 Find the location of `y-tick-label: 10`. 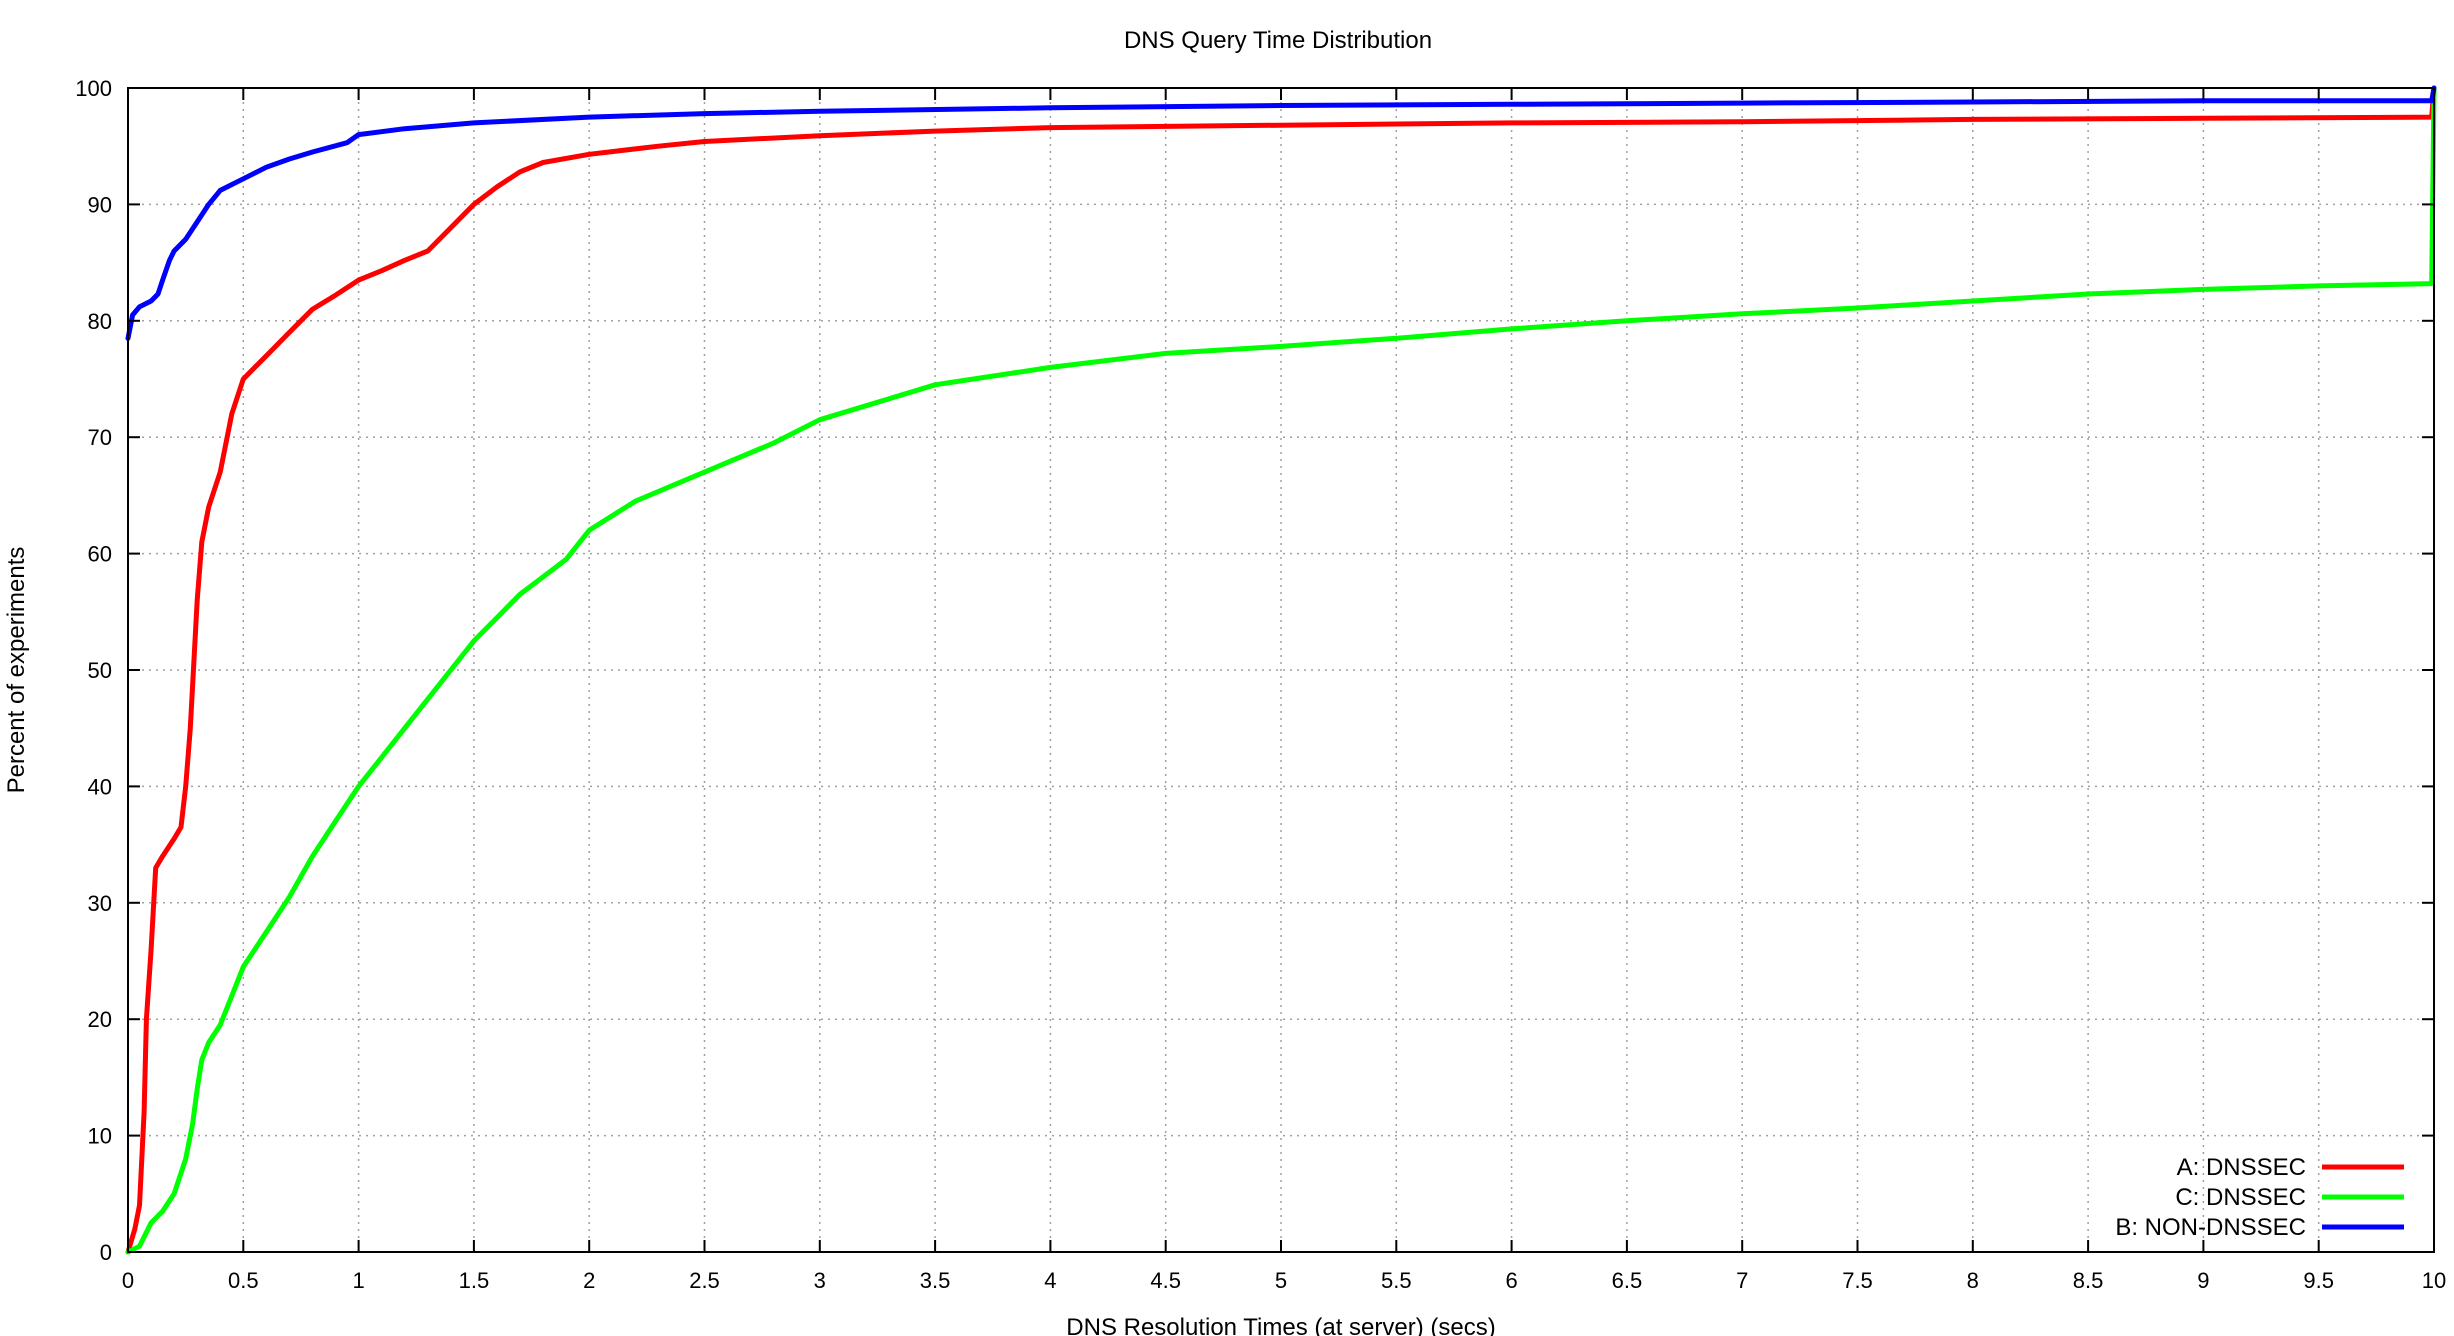

y-tick-label: 10 is located at coordinates (100, 1136).